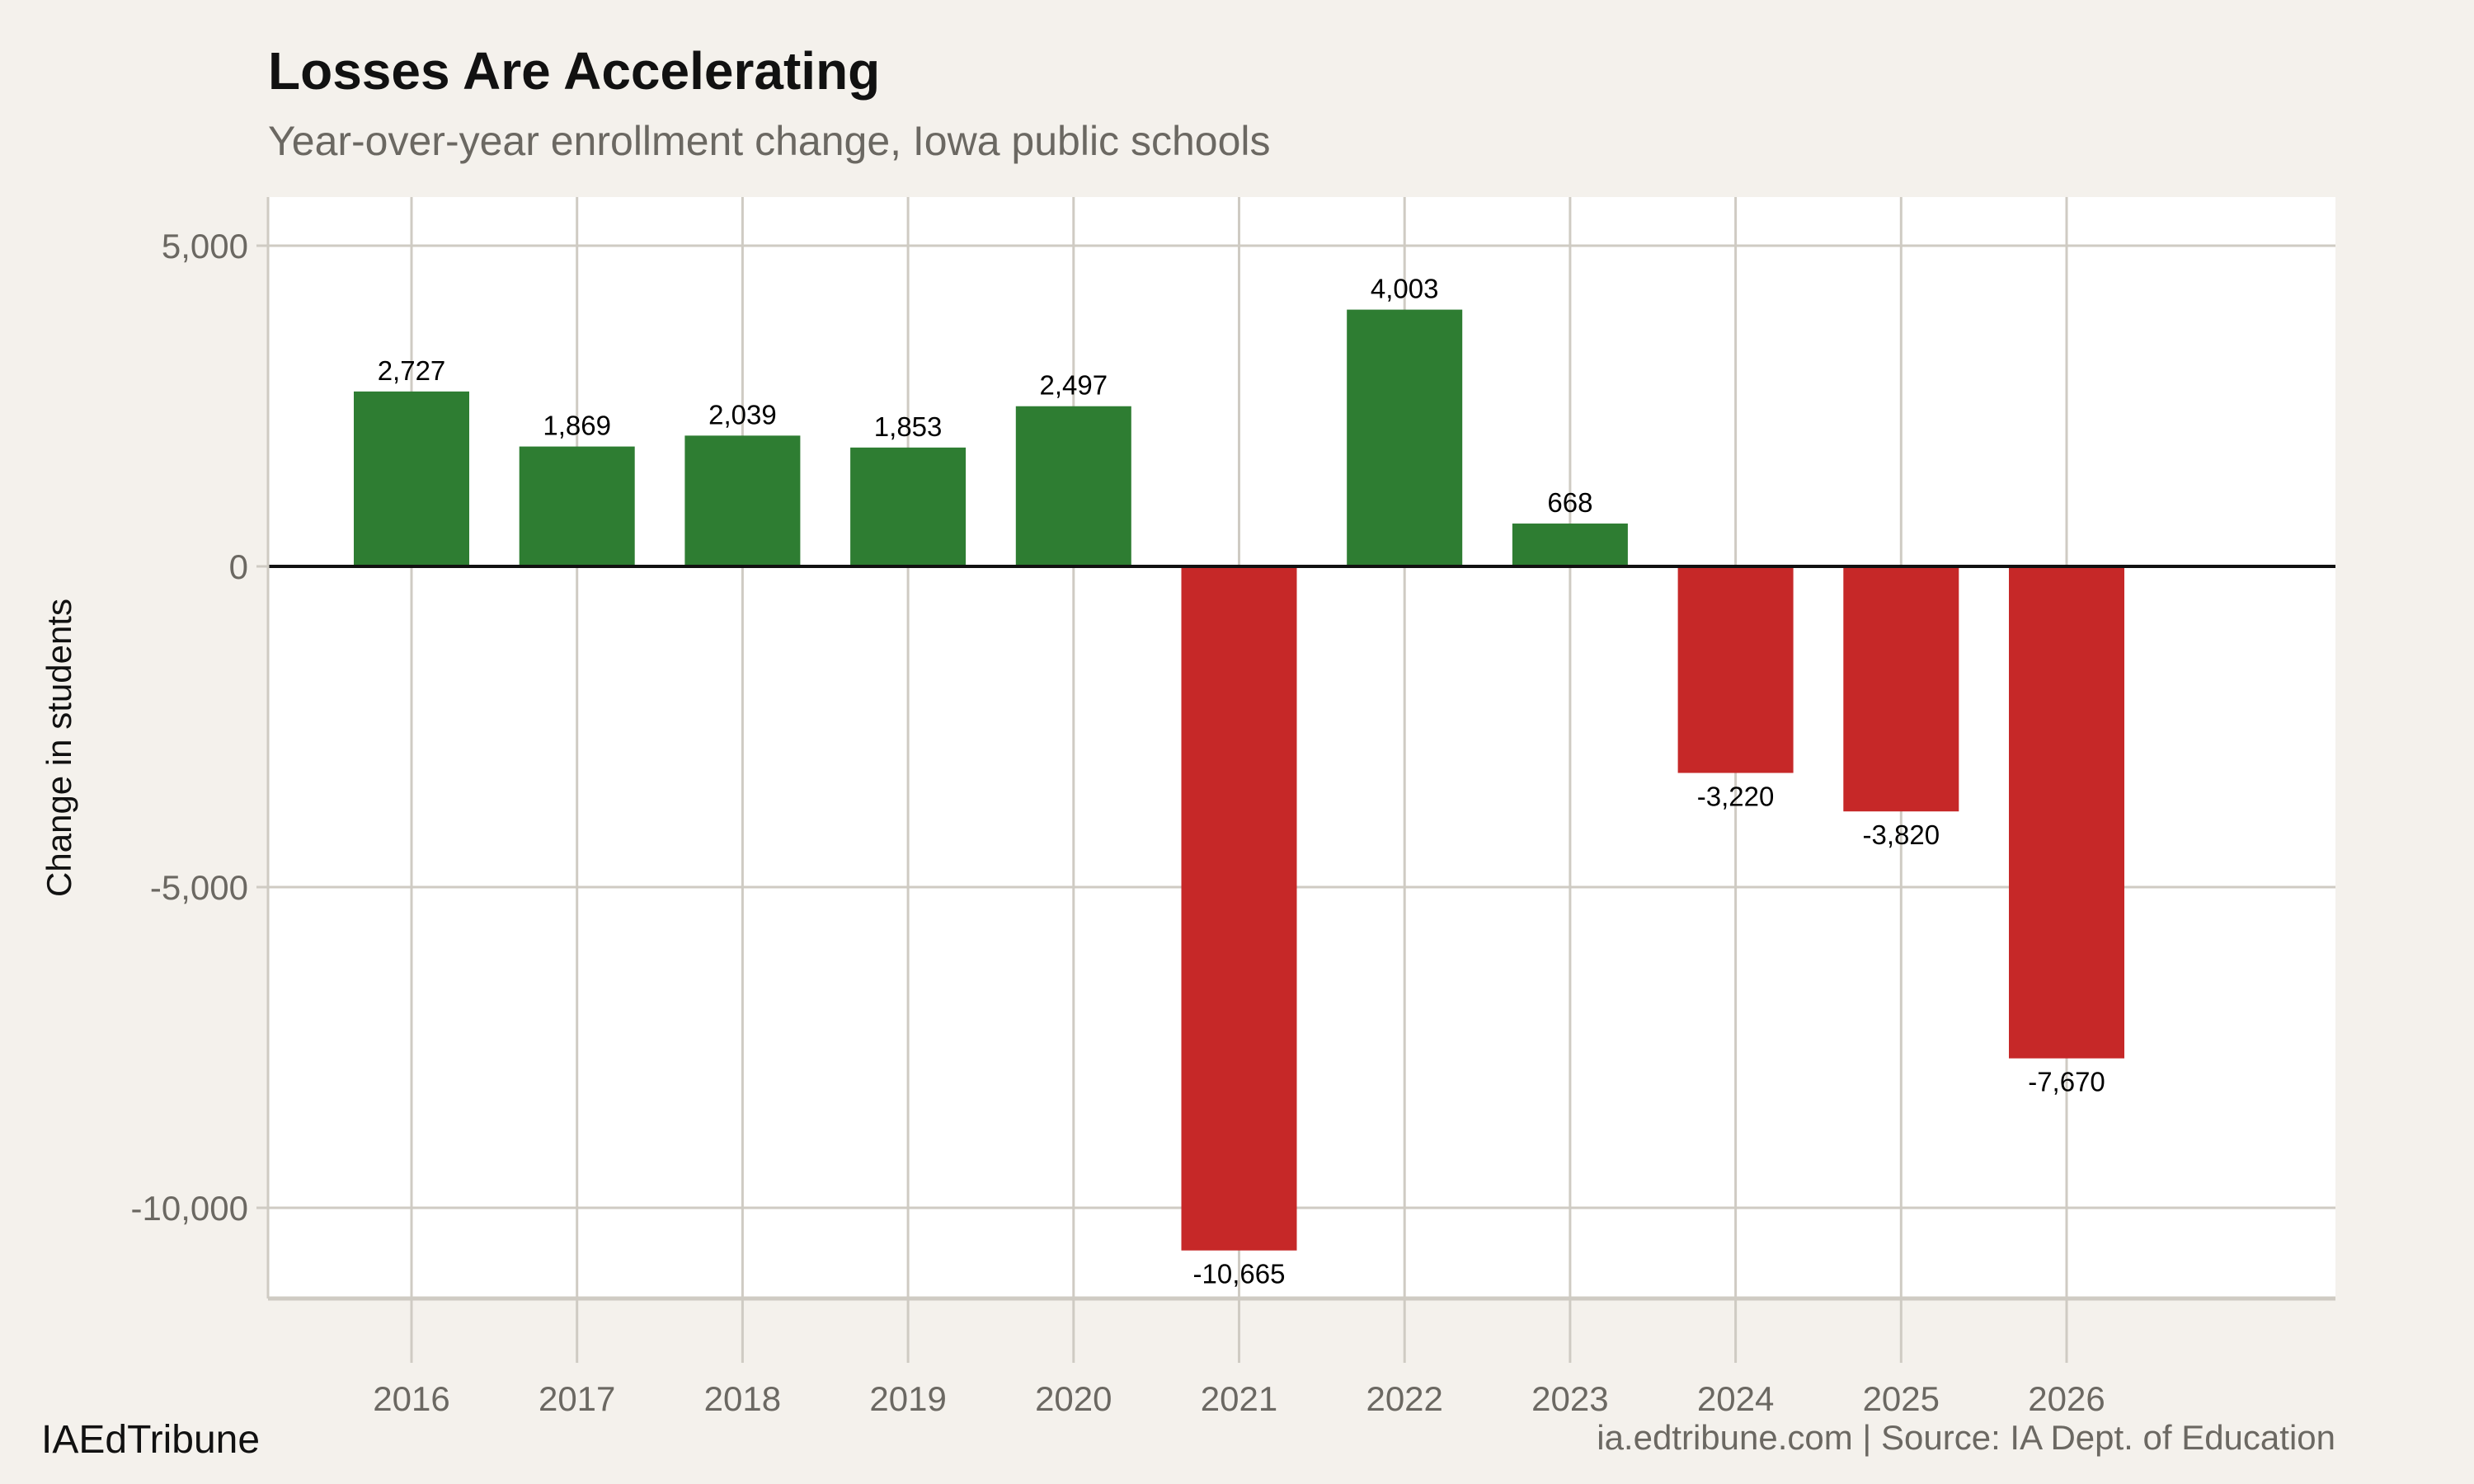 The width and height of the screenshot is (2474, 1484). Describe the element at coordinates (199, 887) in the screenshot. I see `y-tick-label: -5,000` at that location.